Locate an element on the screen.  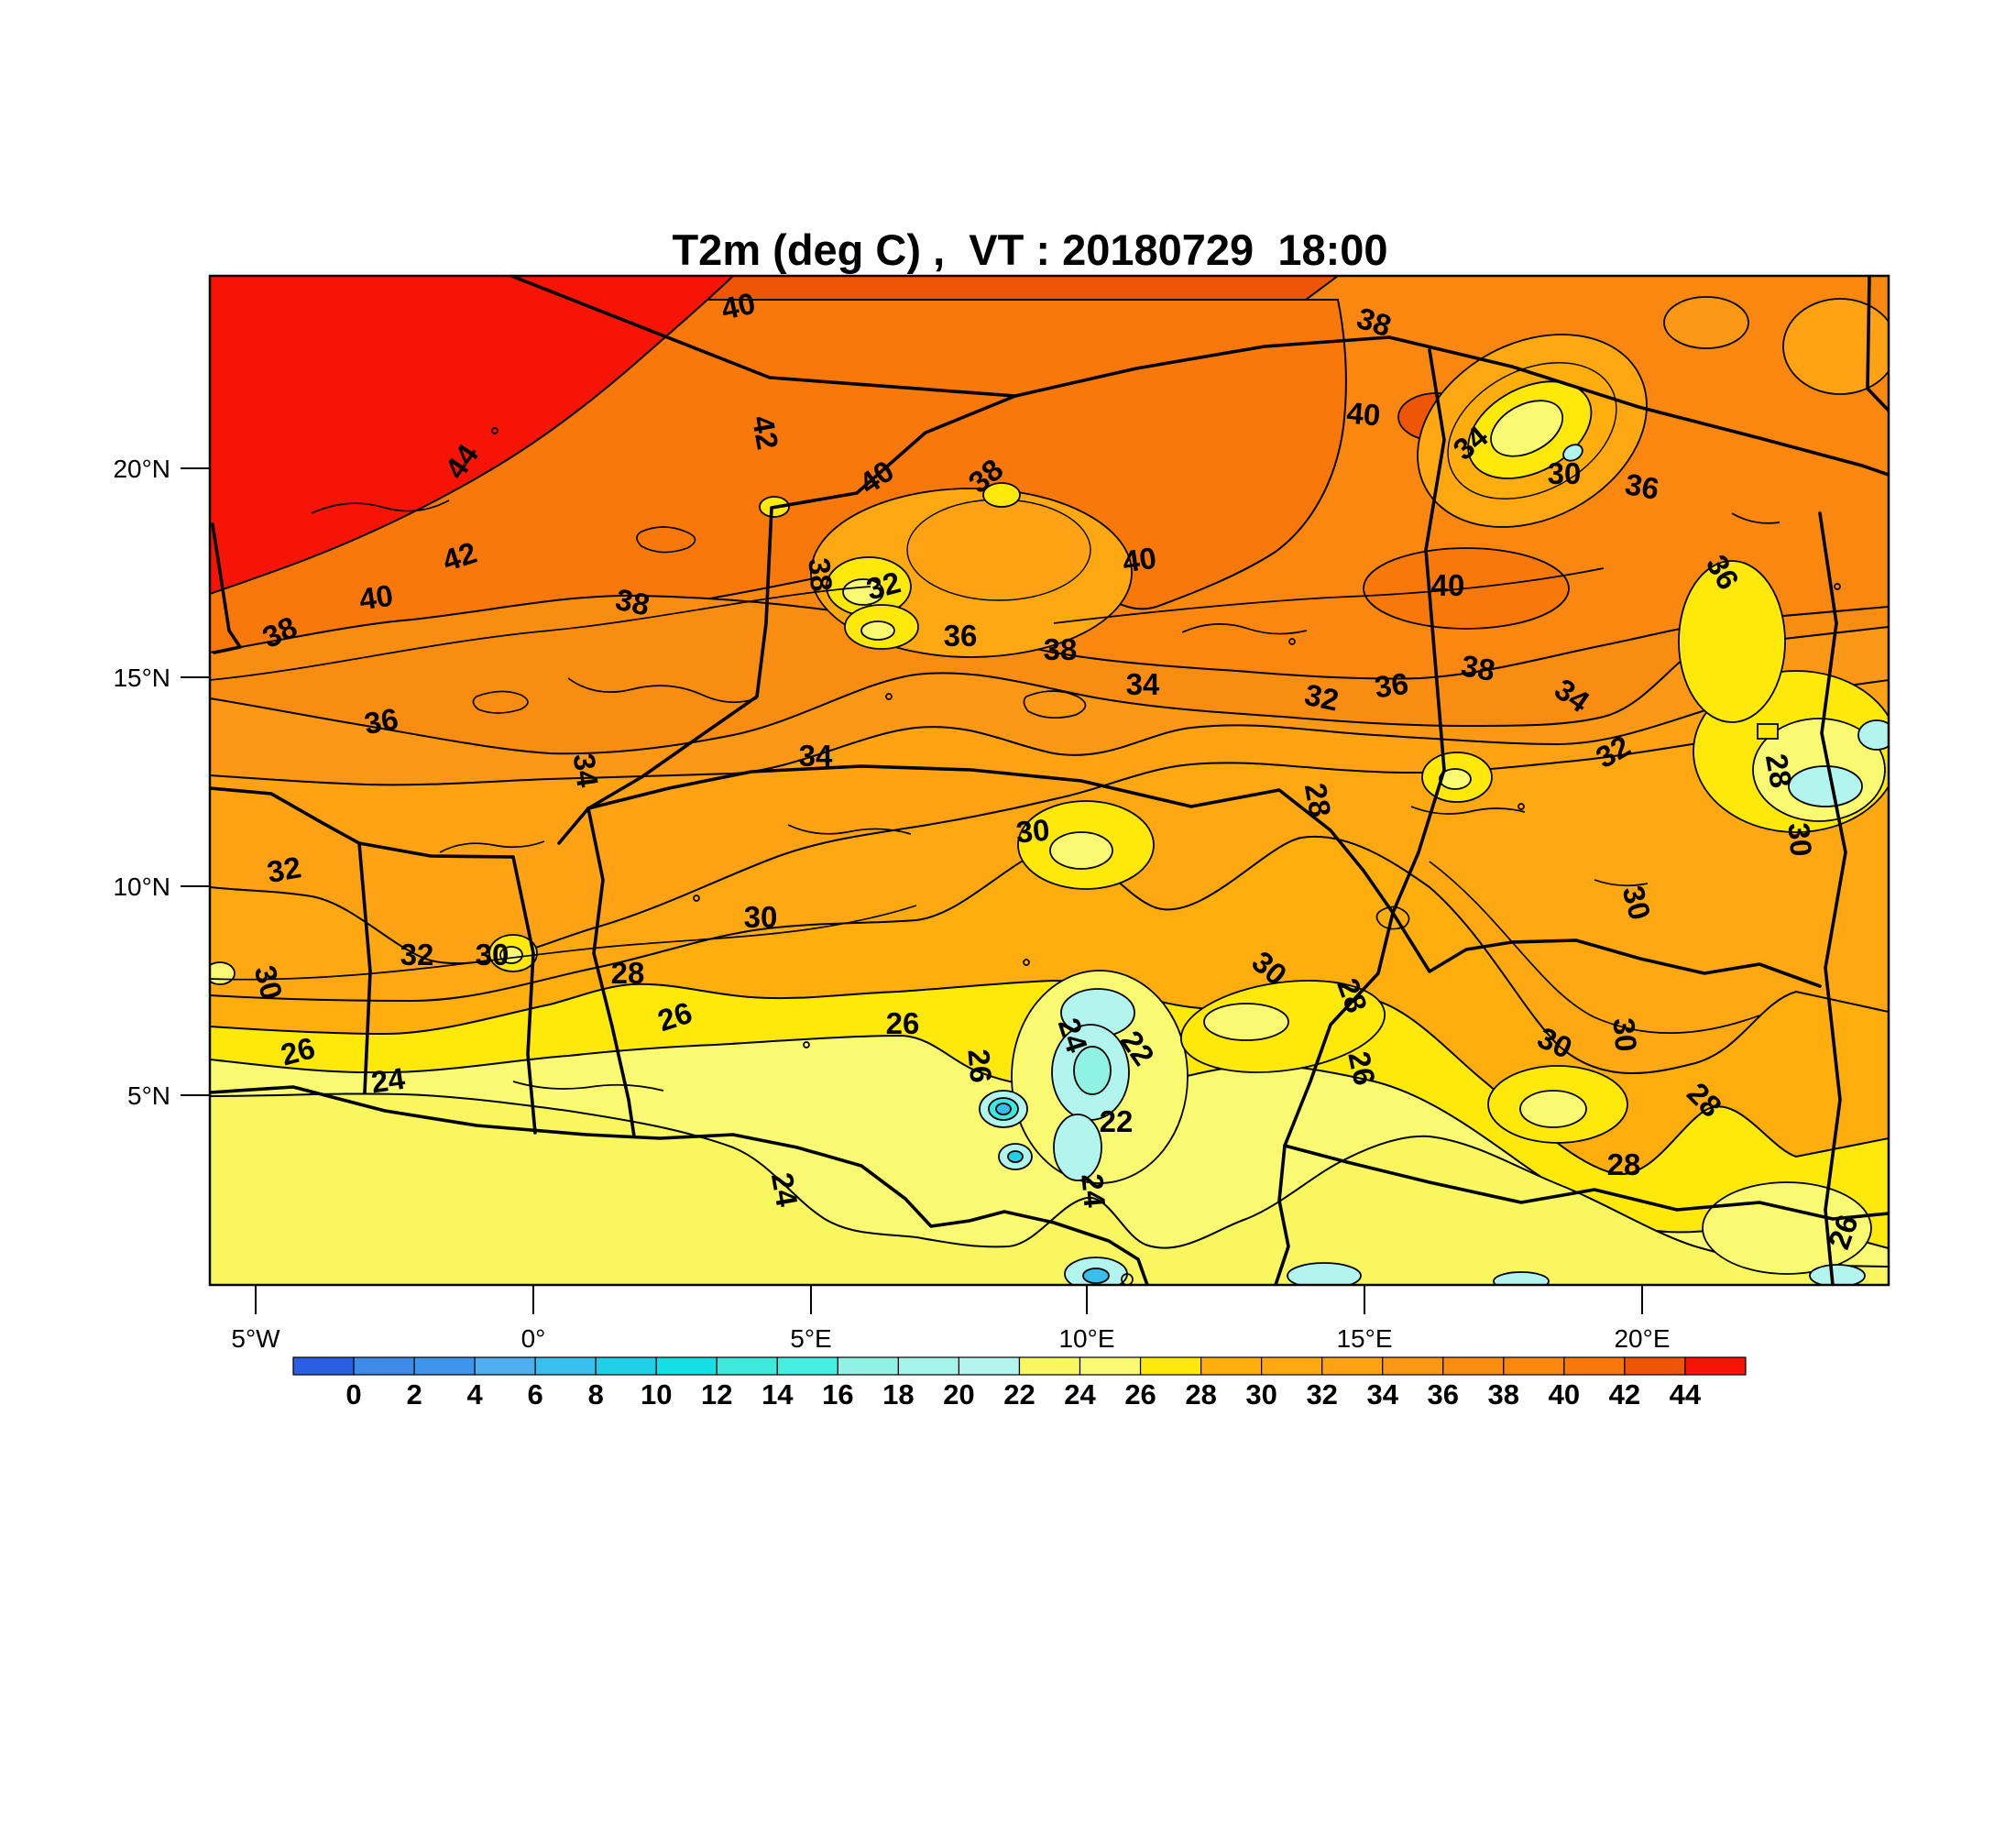
colorbar-label: 2 is located at coordinates (414, 1394).